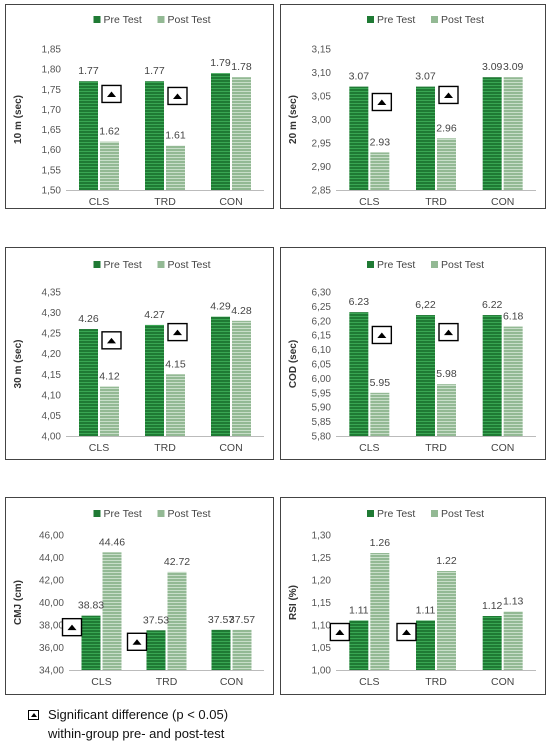 The height and width of the screenshot is (750, 550). Describe the element at coordinates (380, 543) in the screenshot. I see `data-label-post: 1.26` at that location.